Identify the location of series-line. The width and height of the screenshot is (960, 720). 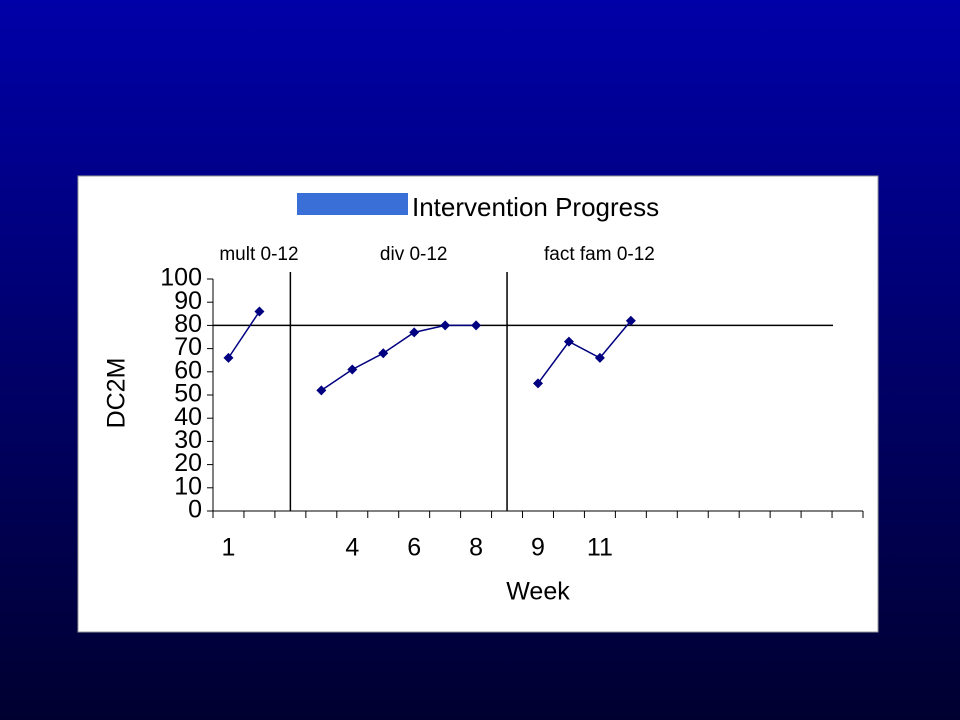
(429, 351).